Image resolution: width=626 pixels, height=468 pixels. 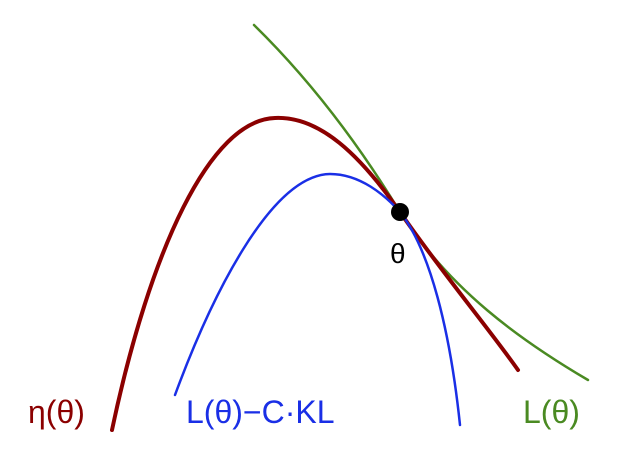 I want to click on label-eta: η(θ), so click(x=56, y=412).